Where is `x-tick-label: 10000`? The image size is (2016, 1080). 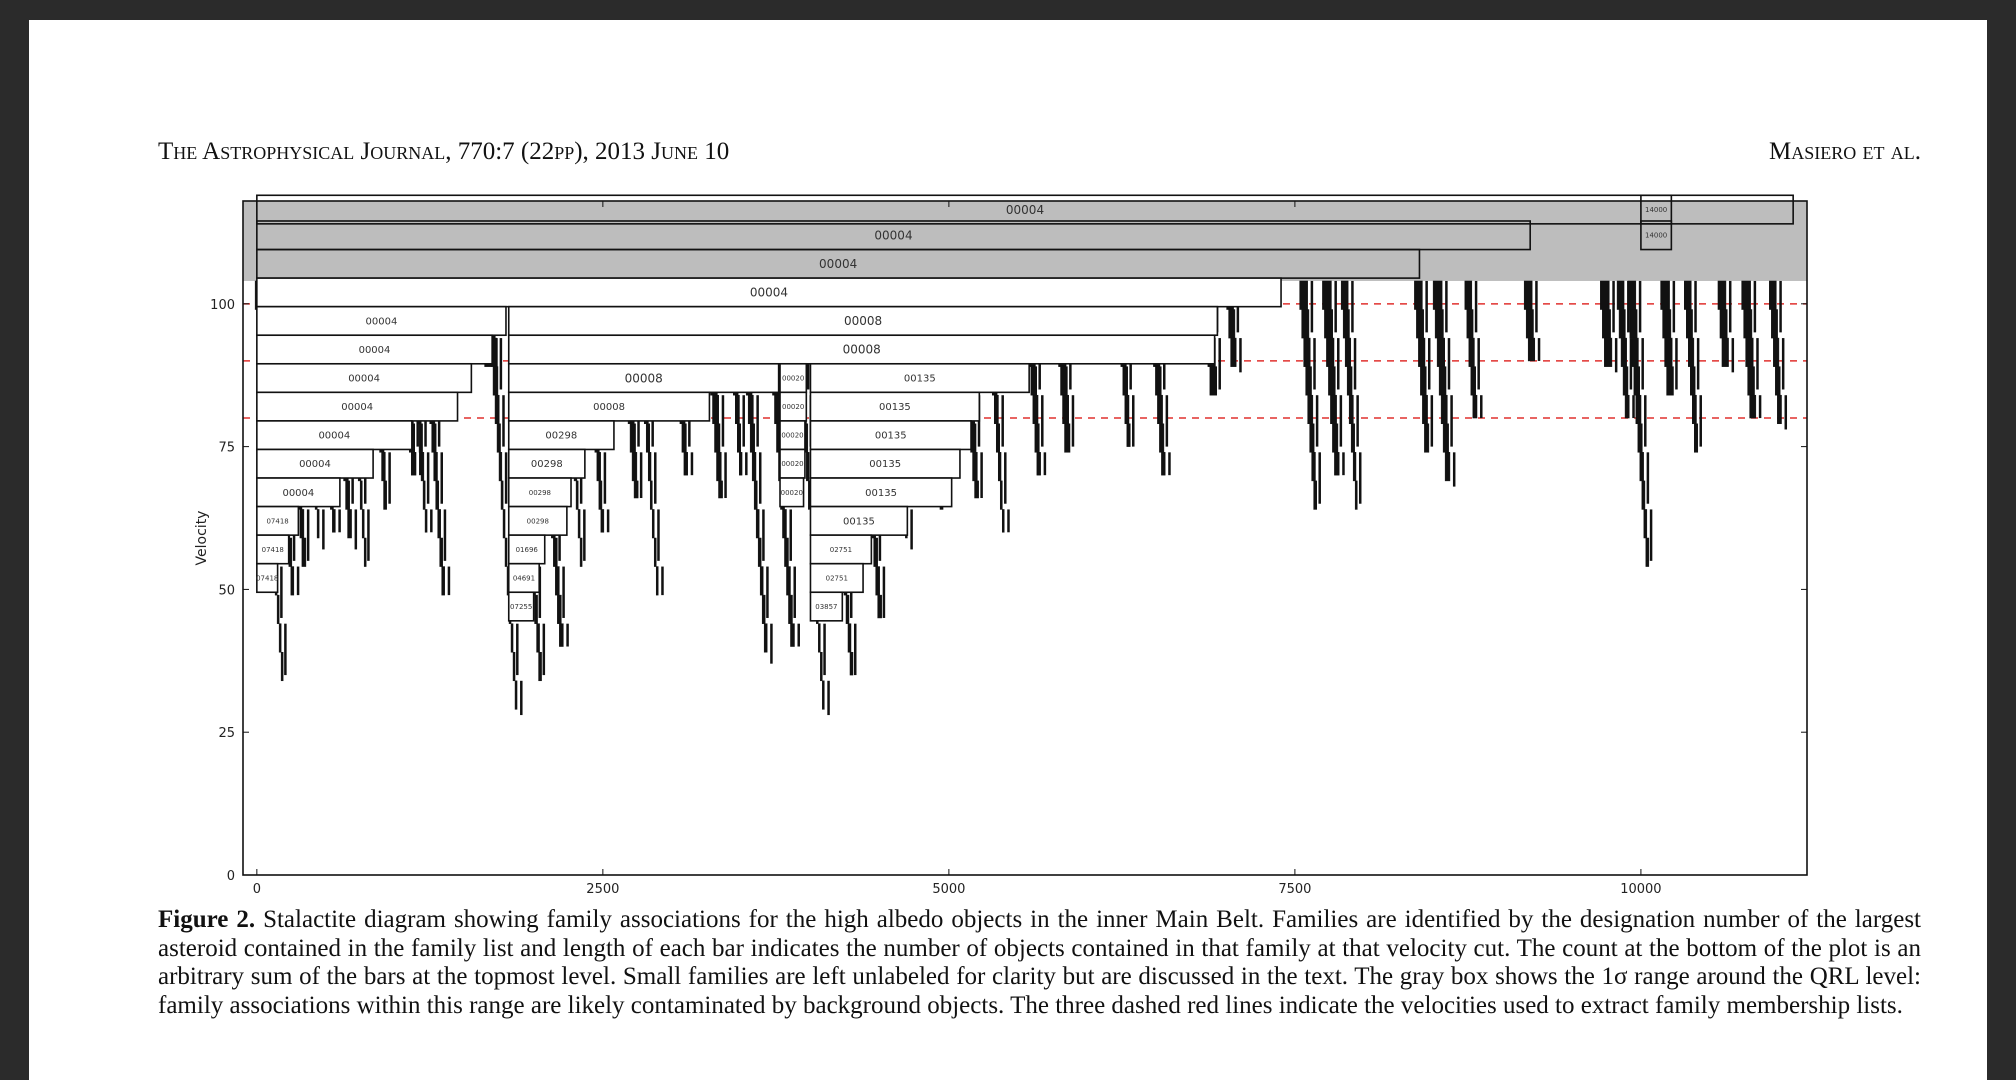
x-tick-label: 10000 is located at coordinates (1640, 889).